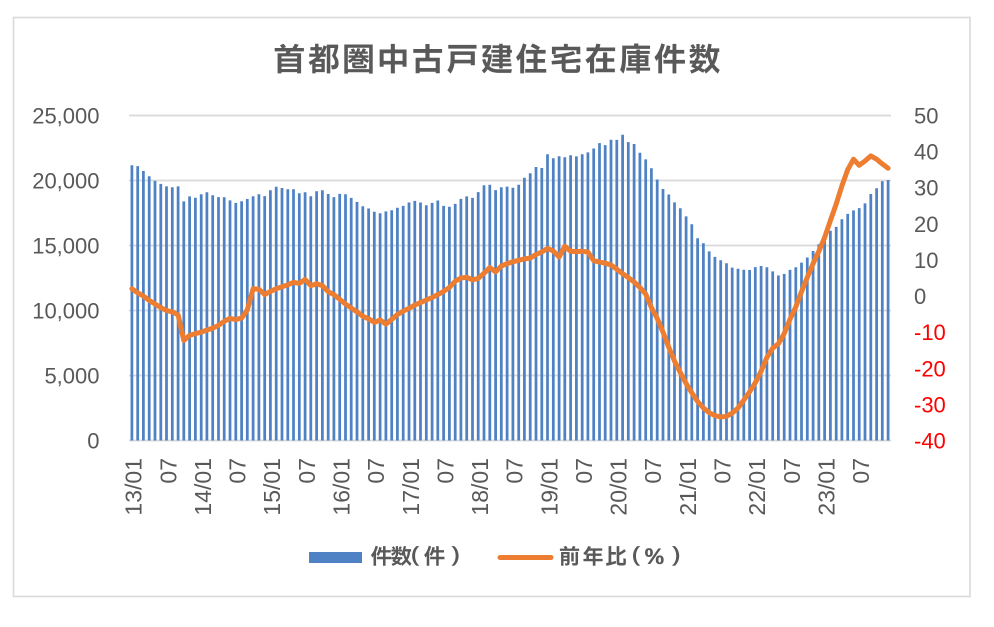  I want to click on svg-text: 15/01, so click(272, 487).